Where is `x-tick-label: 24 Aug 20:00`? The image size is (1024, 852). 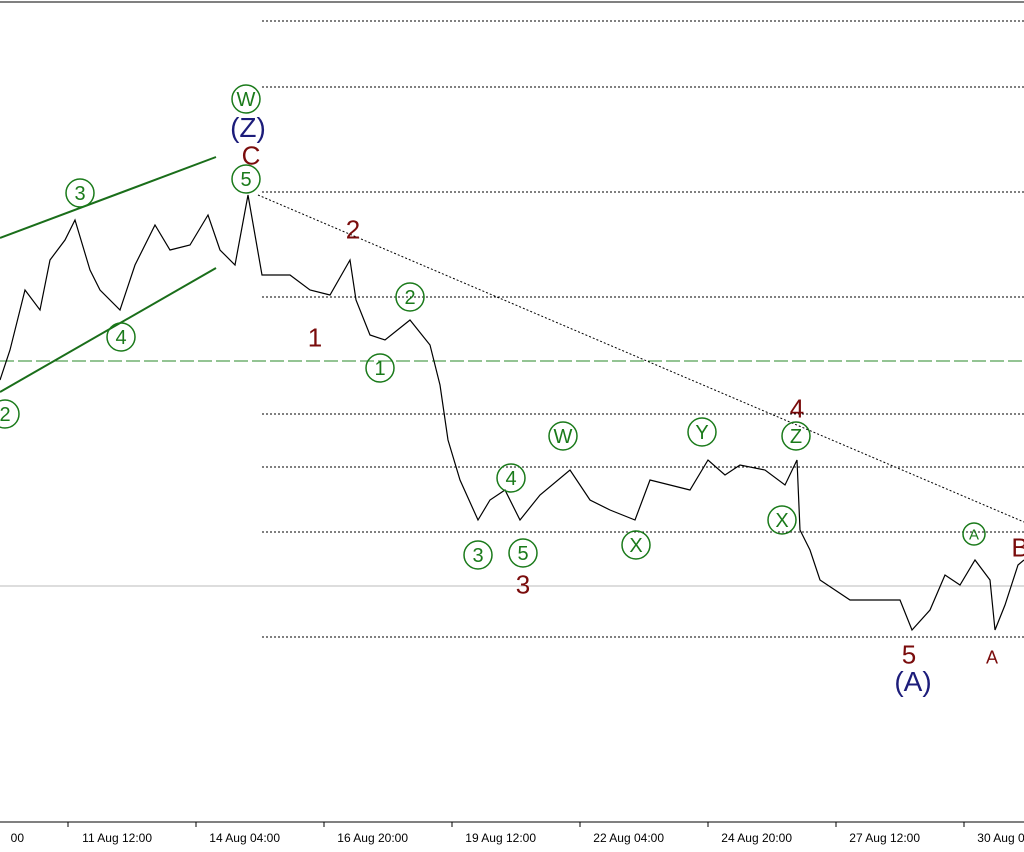 x-tick-label: 24 Aug 20:00 is located at coordinates (756, 838).